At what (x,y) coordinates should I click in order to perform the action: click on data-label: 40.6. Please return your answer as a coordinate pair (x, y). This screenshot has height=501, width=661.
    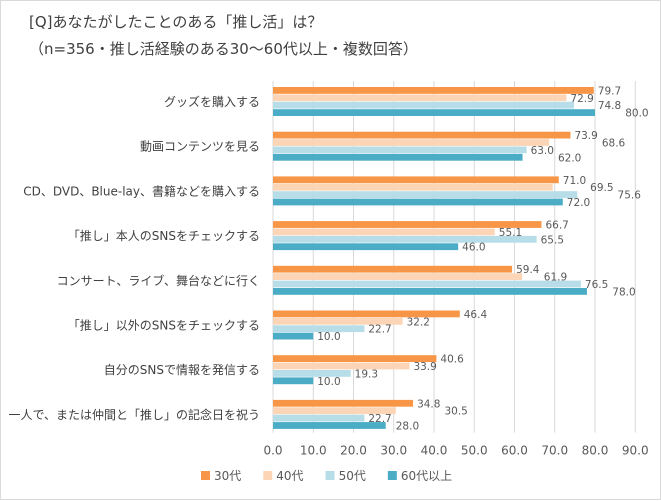
    Looking at the image, I should click on (452, 360).